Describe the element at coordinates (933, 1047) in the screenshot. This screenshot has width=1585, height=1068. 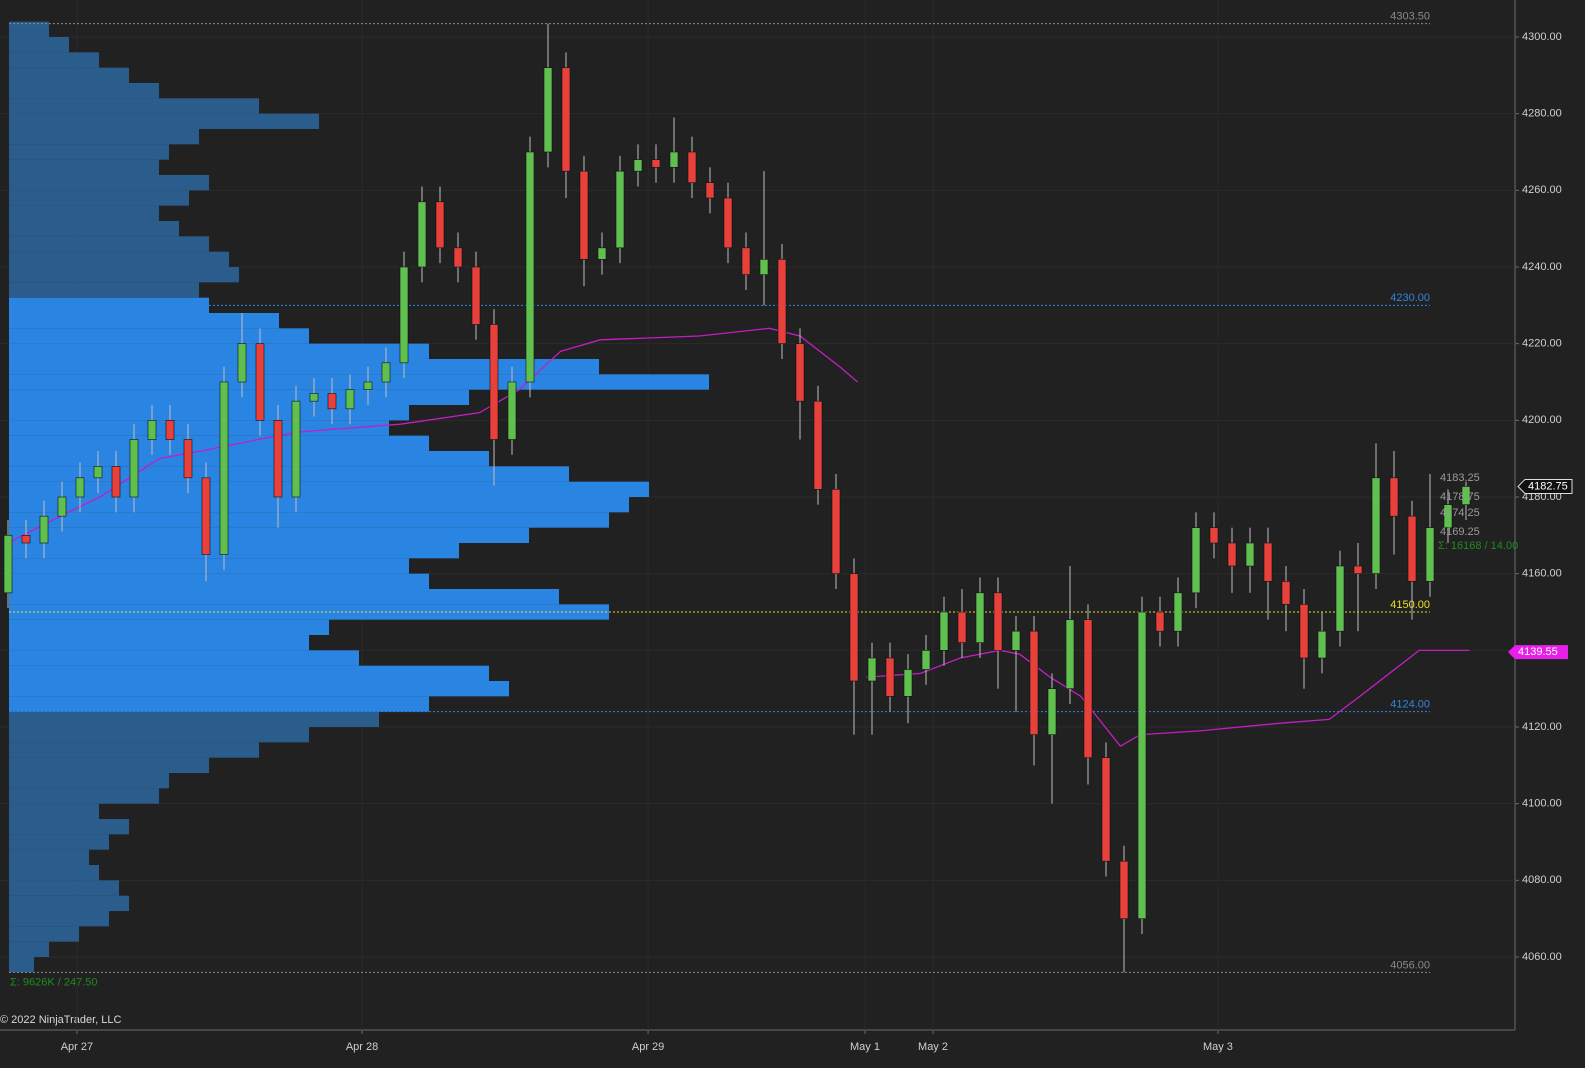
I see `x-tick-label: May 2` at that location.